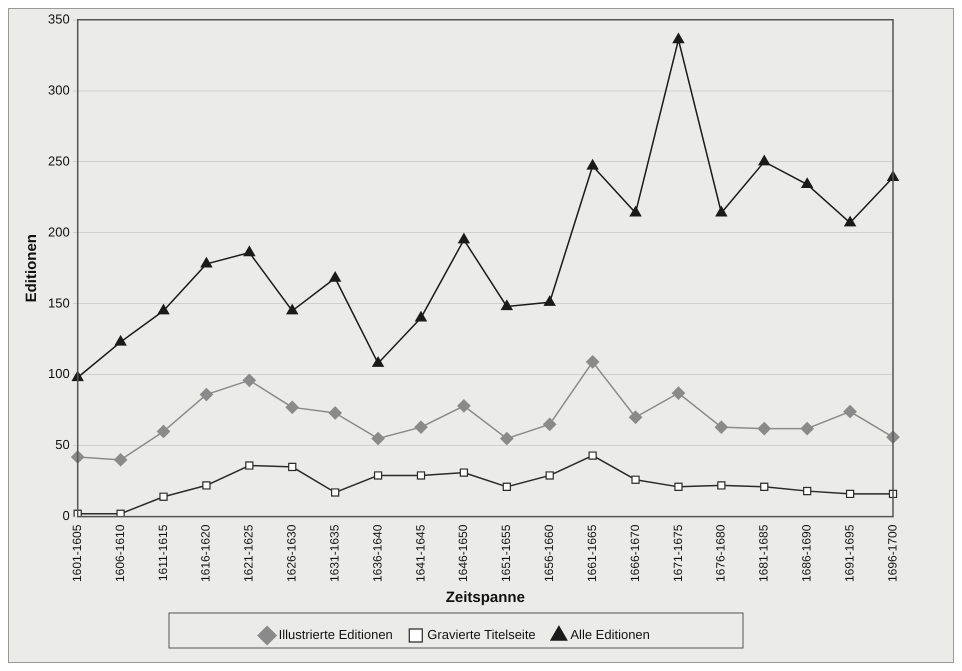  I want to click on legend-label: Alle Editionen, so click(610, 634).